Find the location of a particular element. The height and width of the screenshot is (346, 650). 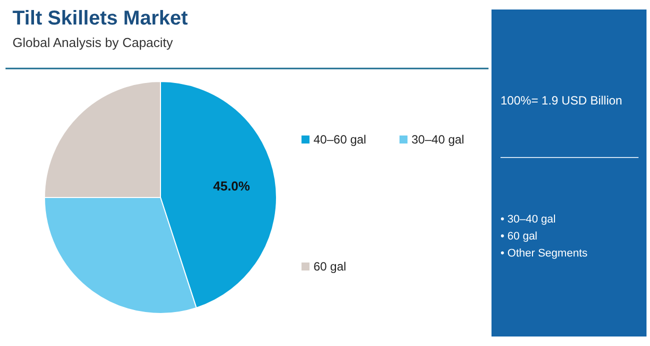

chart-subtitle: Global Analysis by Capacity is located at coordinates (93, 42).